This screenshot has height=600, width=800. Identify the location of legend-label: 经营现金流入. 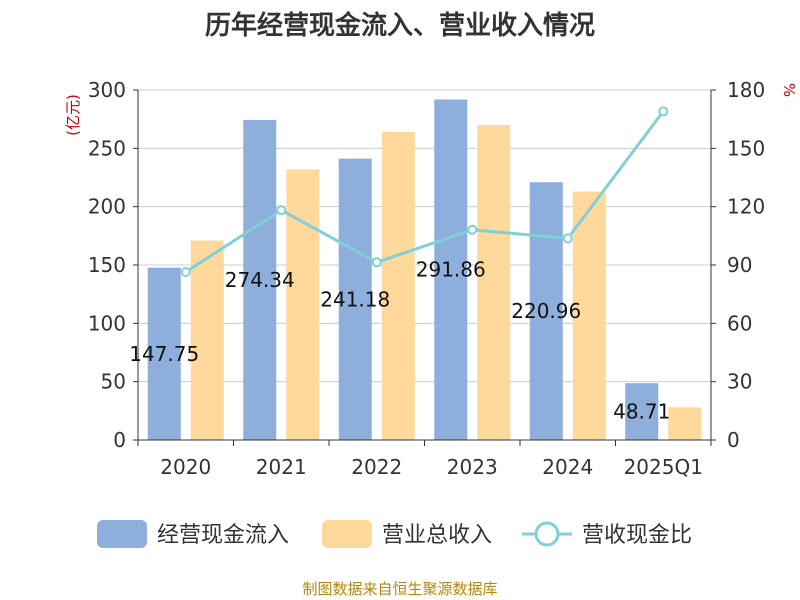
(223, 535).